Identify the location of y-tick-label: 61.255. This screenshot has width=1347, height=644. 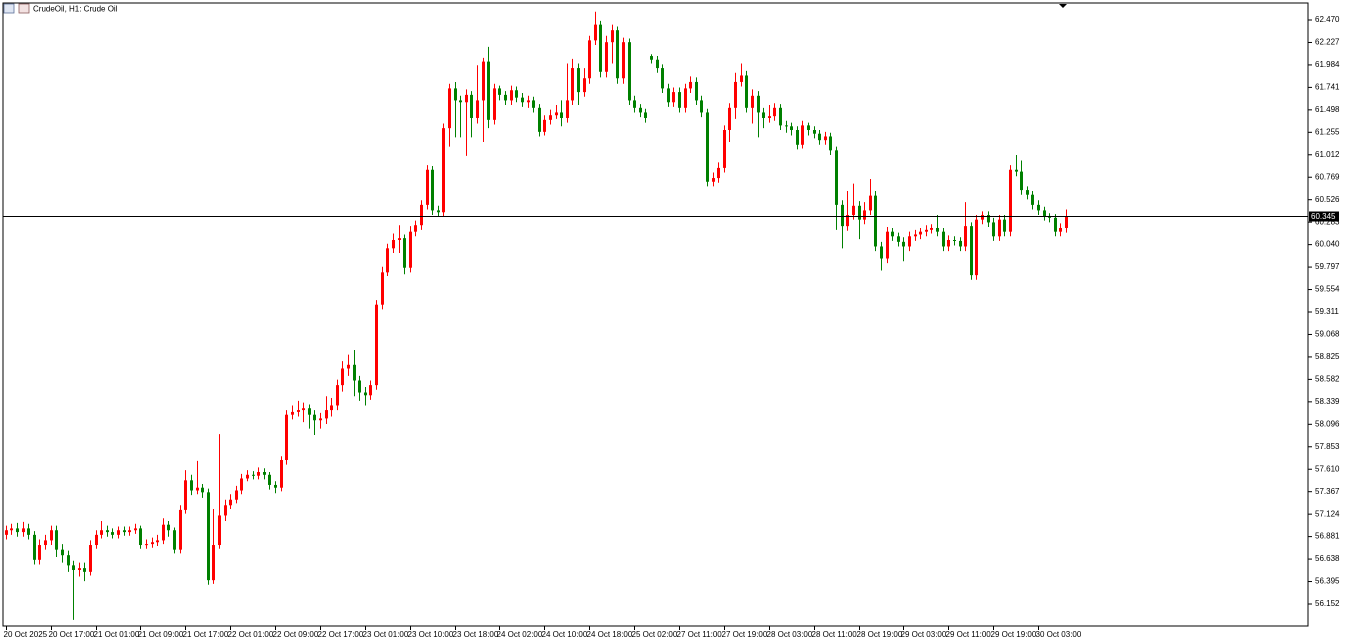
(1327, 131).